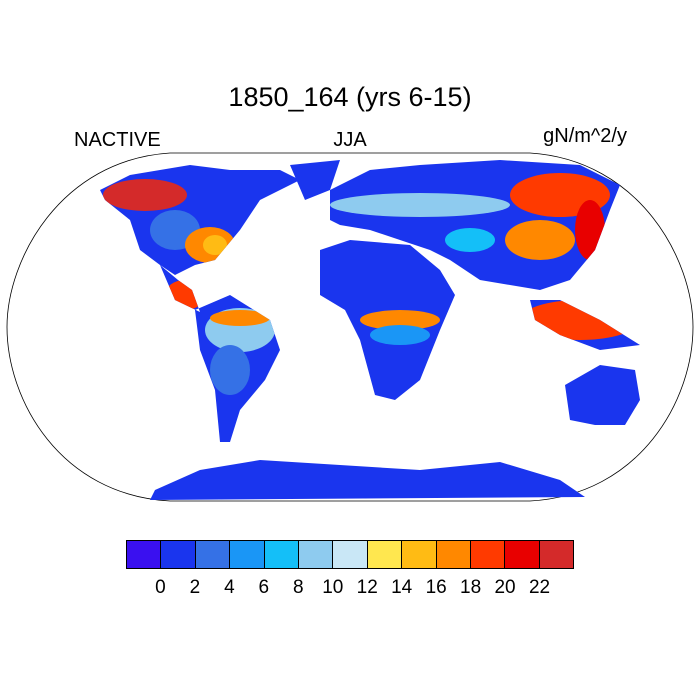 The image size is (700, 700). I want to click on colorbar-tick-label: 6, so click(264, 587).